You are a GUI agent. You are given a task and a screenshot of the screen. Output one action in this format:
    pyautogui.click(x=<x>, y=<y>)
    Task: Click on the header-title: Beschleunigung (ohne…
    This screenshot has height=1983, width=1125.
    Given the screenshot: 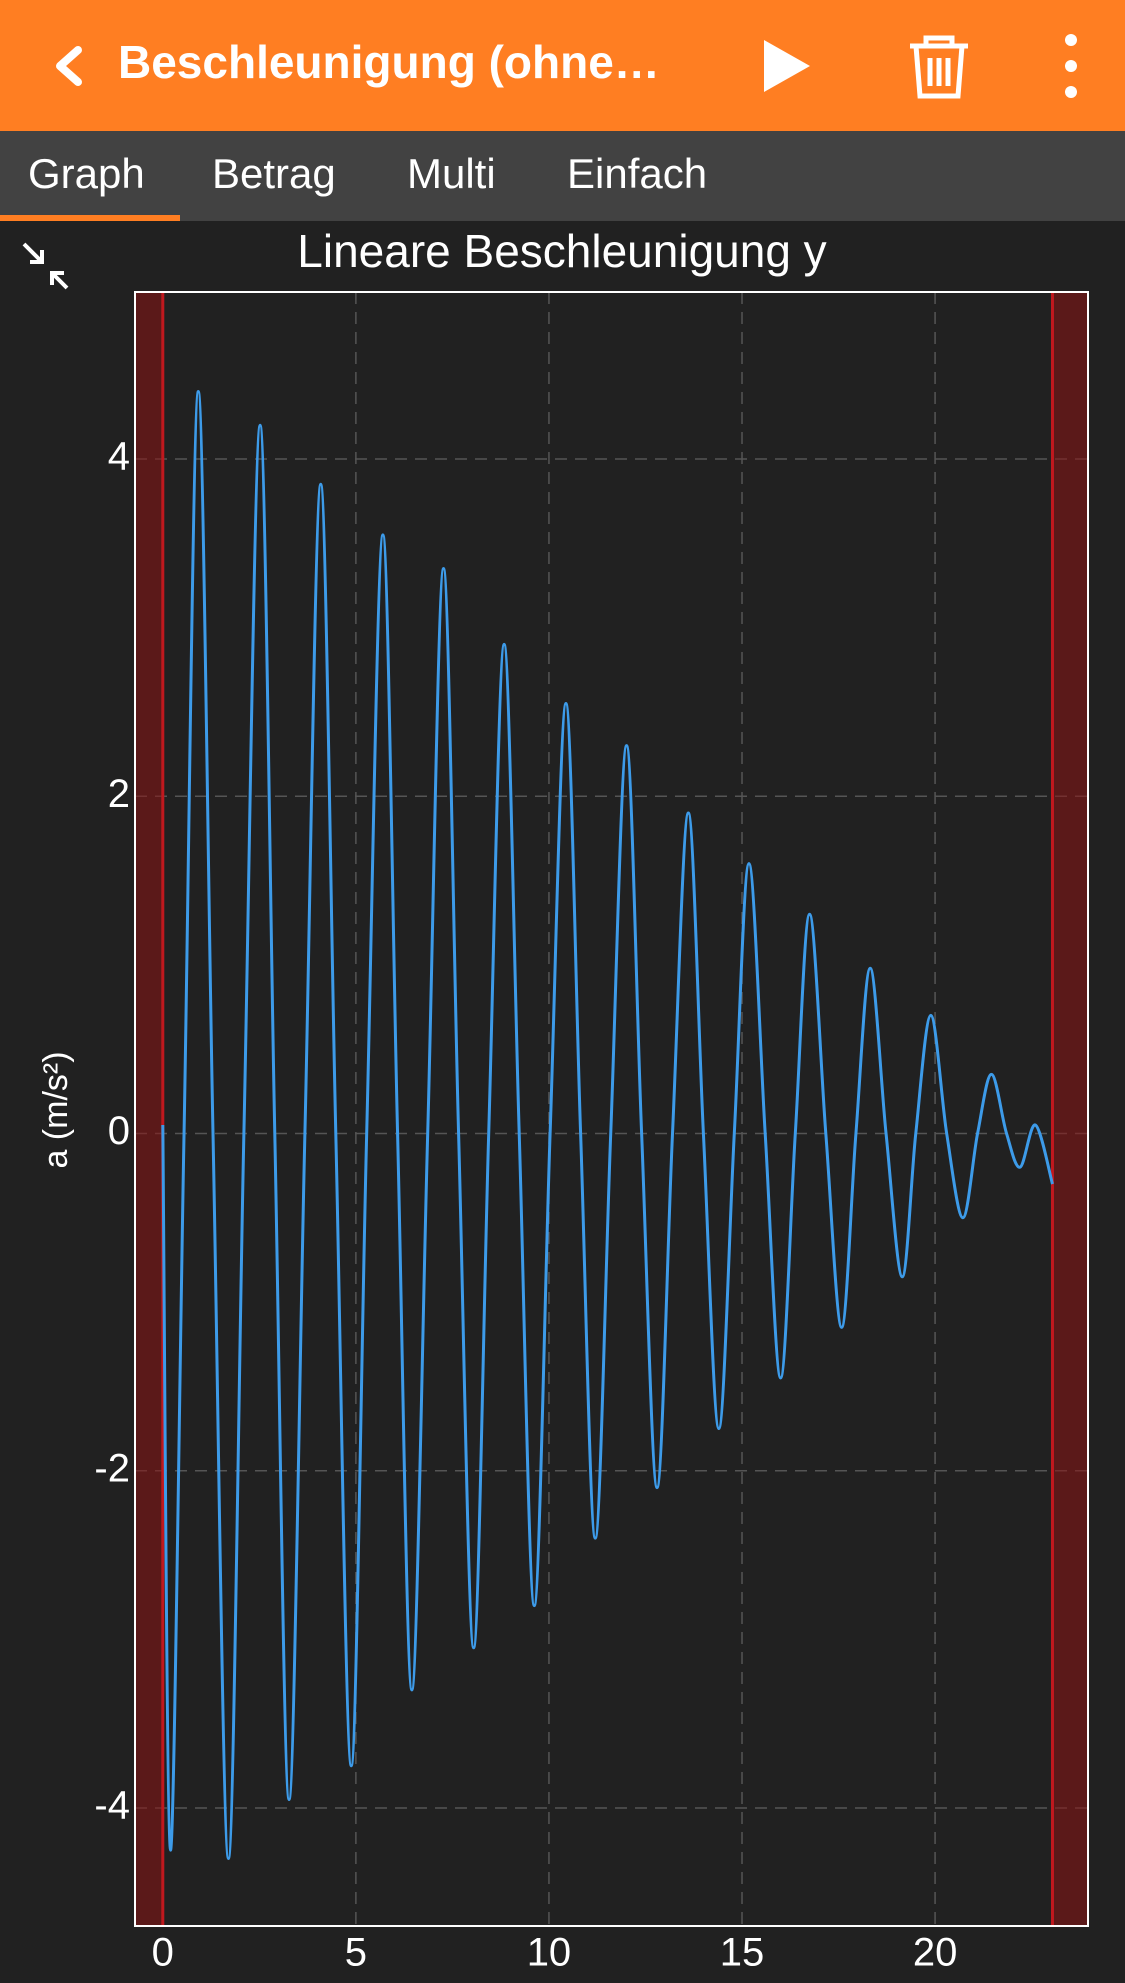 What is the action you would take?
    pyautogui.click(x=389, y=62)
    